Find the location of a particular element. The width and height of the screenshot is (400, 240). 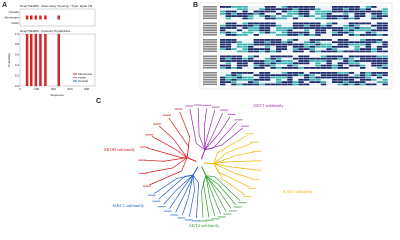

legend-label: Outside is located at coordinates (83, 81).